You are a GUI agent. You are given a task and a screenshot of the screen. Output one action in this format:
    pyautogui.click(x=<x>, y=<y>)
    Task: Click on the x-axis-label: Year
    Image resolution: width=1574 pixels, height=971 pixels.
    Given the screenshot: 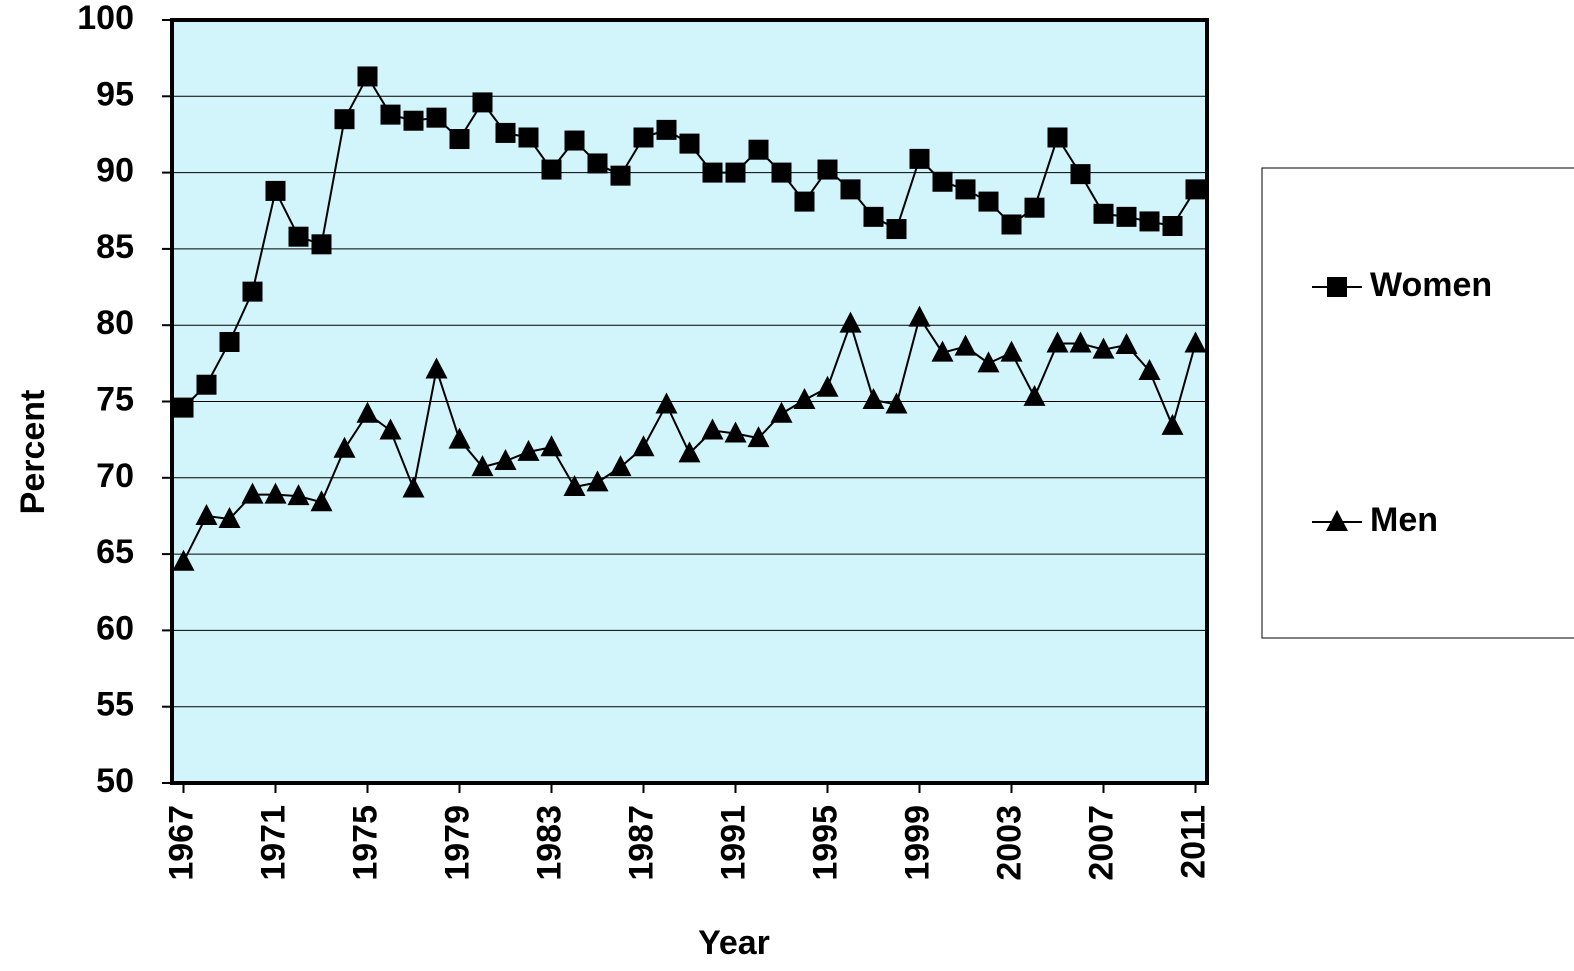 What is the action you would take?
    pyautogui.click(x=734, y=943)
    